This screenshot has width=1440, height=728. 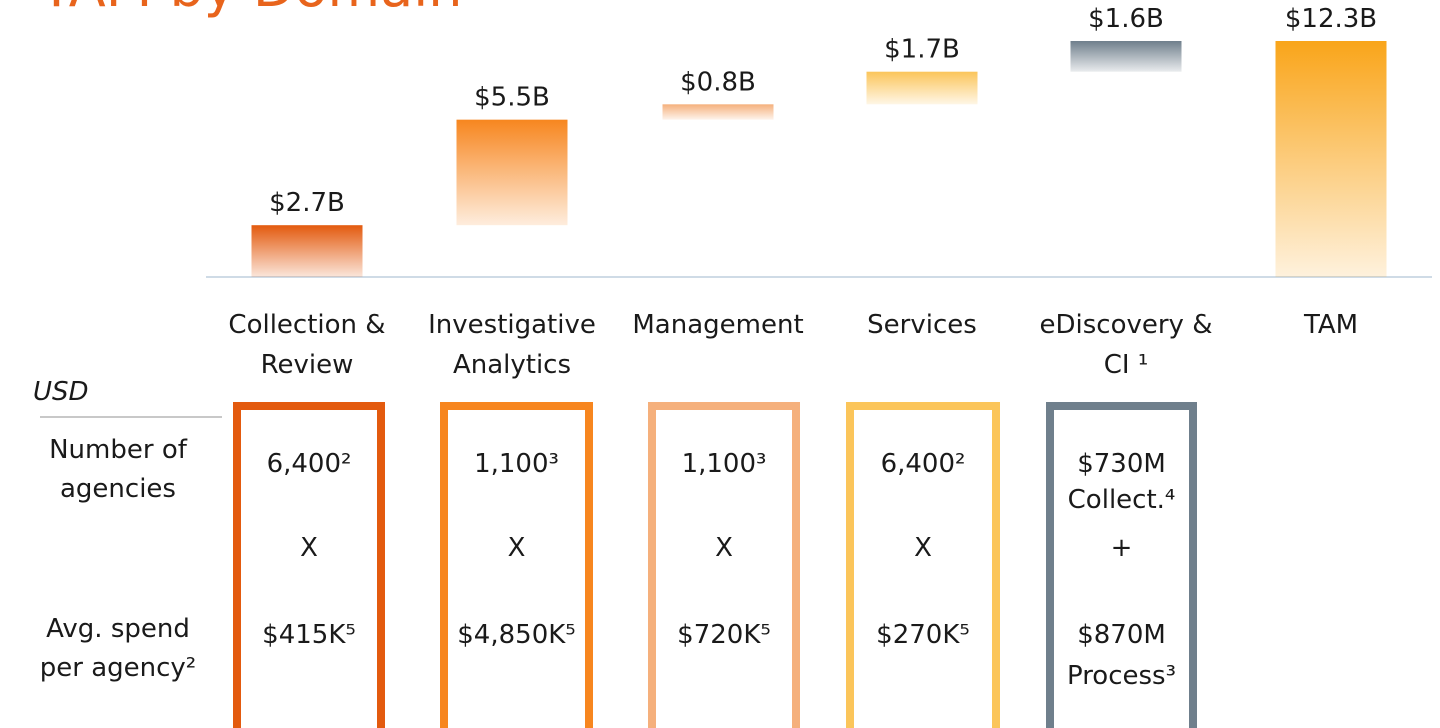 I want to click on value-label: $2.7B, so click(x=307, y=203).